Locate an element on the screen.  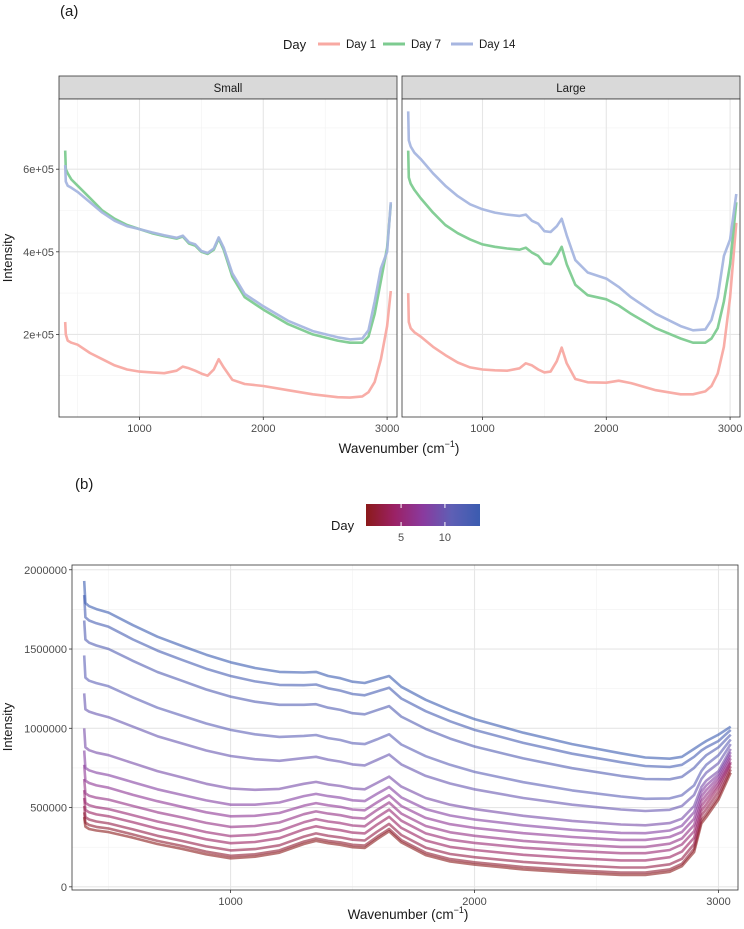
y-tick-label: 2e+05 is located at coordinates (38, 335).